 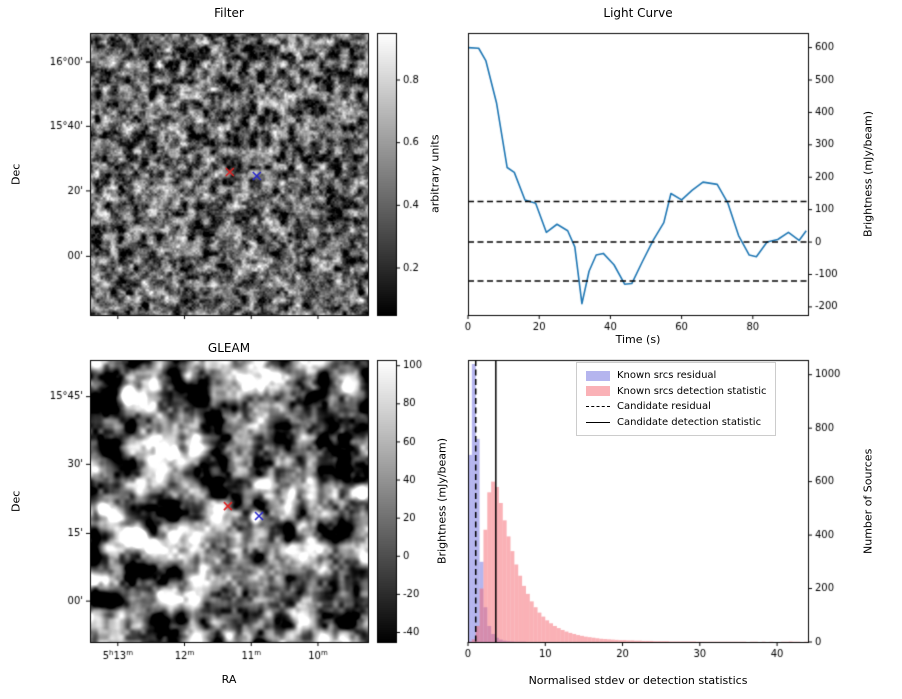 What do you see at coordinates (868, 174) in the screenshot?
I see `light-curve-ylabel: Brightness (mJy/beam)` at bounding box center [868, 174].